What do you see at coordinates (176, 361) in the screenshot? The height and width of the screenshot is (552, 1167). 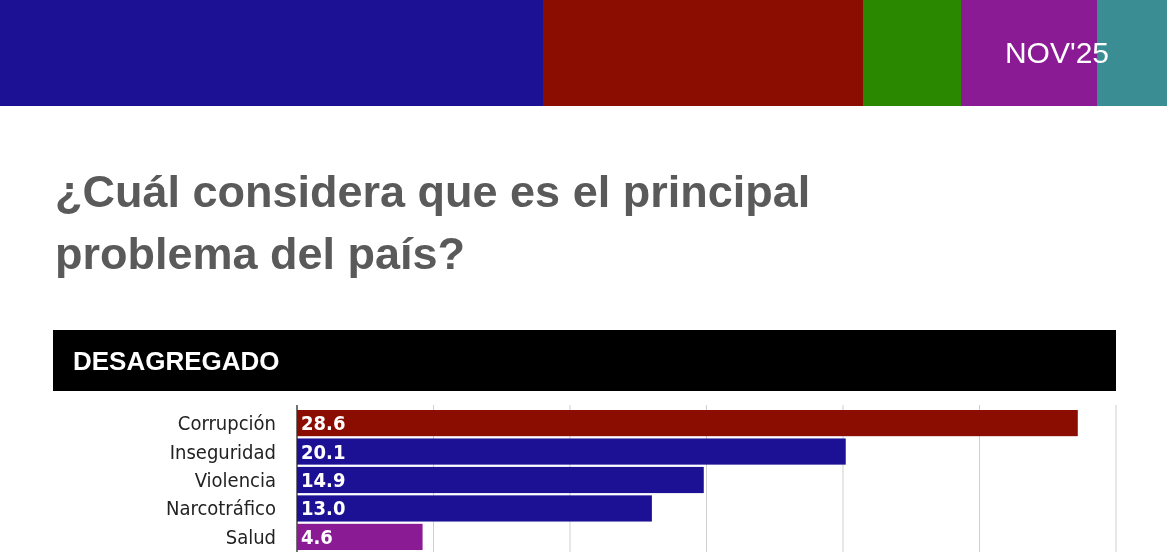 I see `chart-subtitle: DESAGREGADO` at bounding box center [176, 361].